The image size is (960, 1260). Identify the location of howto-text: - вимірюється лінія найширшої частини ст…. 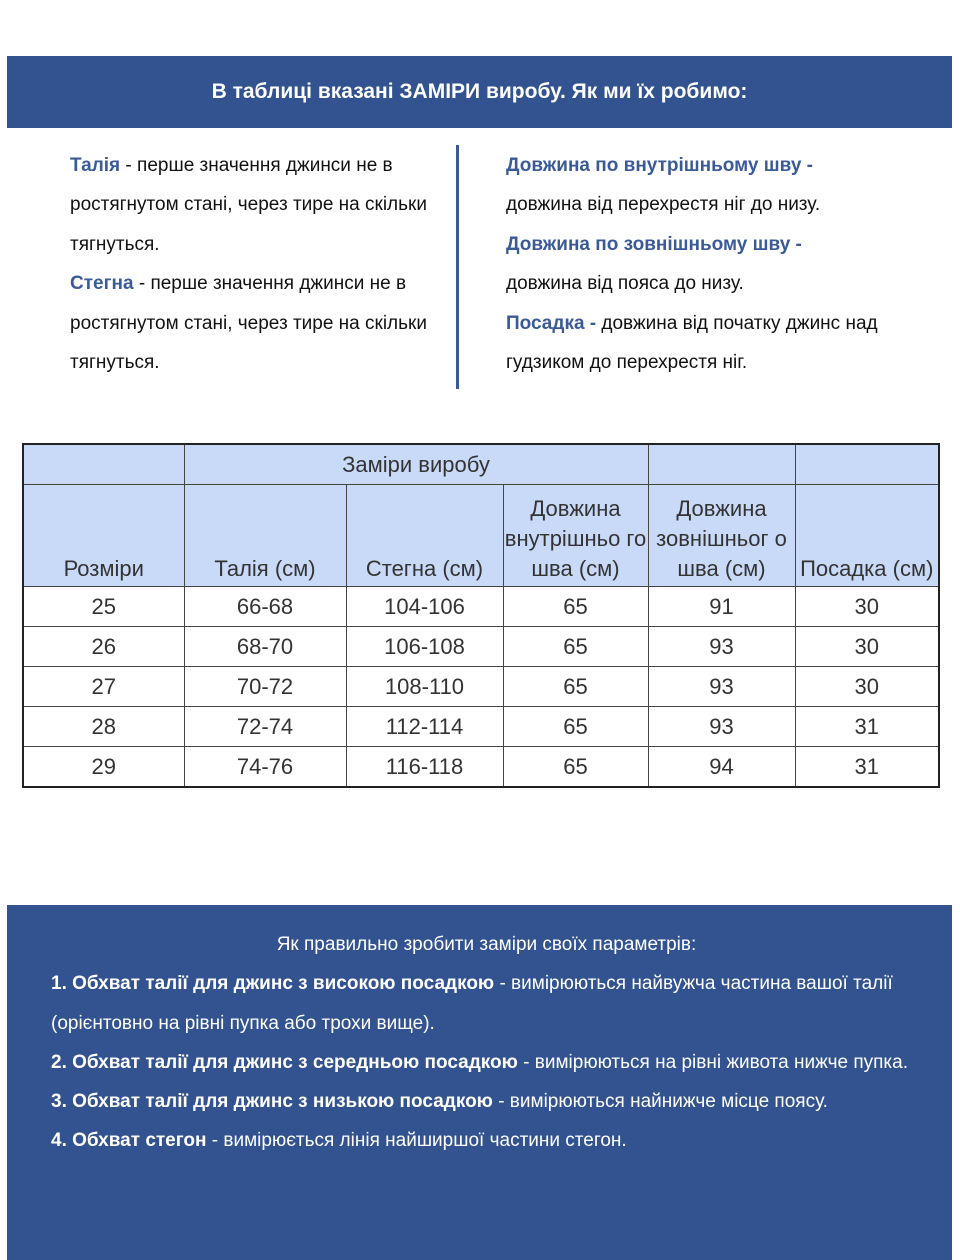
(416, 1141).